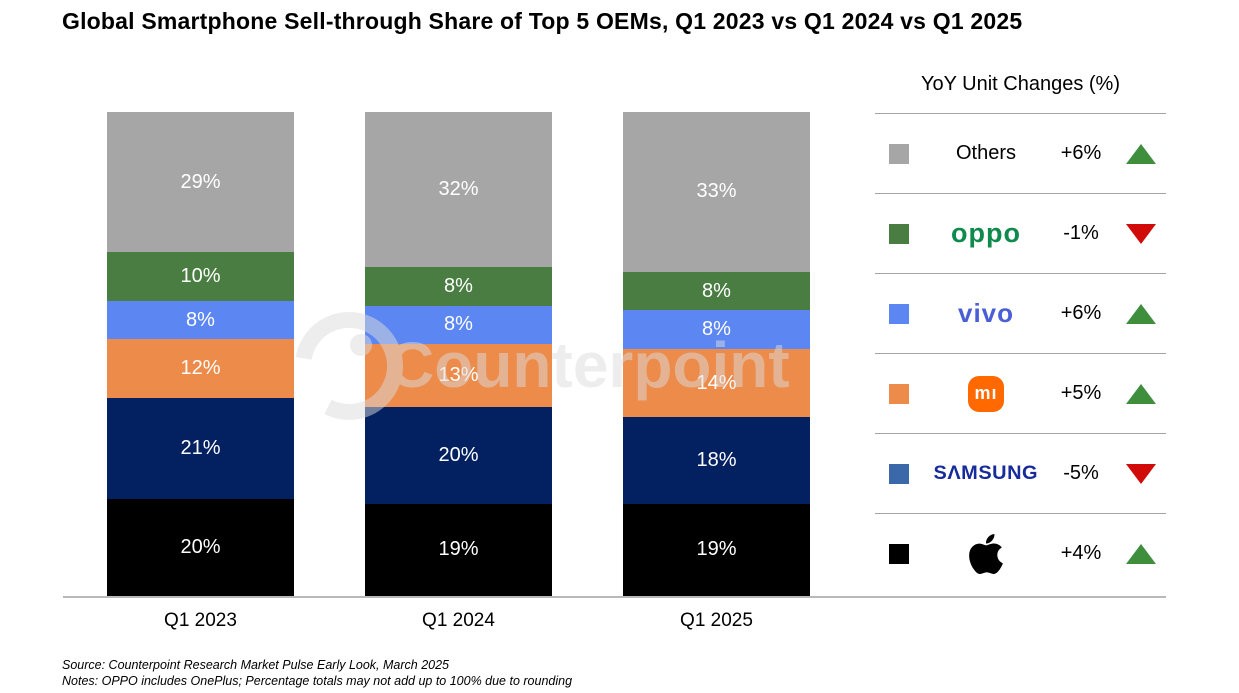 Image resolution: width=1239 pixels, height=693 pixels. I want to click on samsung-logo: SΛMSUNG, so click(986, 473).